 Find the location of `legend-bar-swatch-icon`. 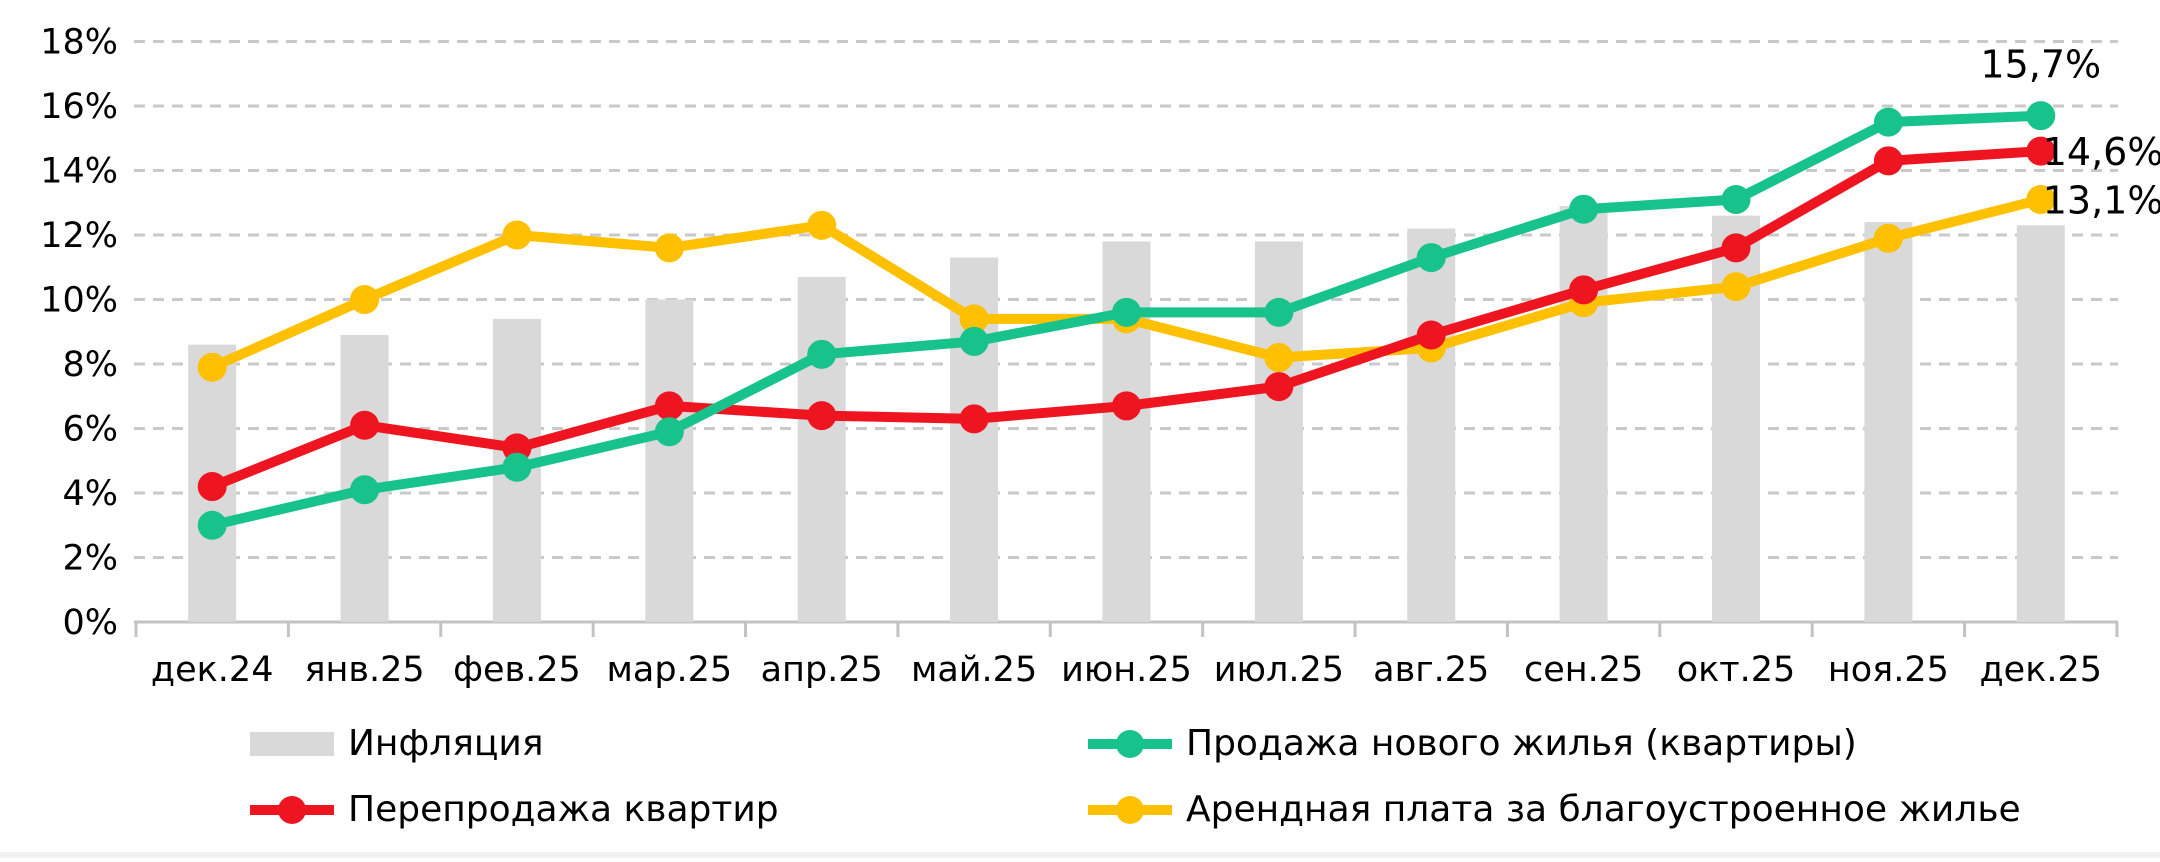

legend-bar-swatch-icon is located at coordinates (294, 744).